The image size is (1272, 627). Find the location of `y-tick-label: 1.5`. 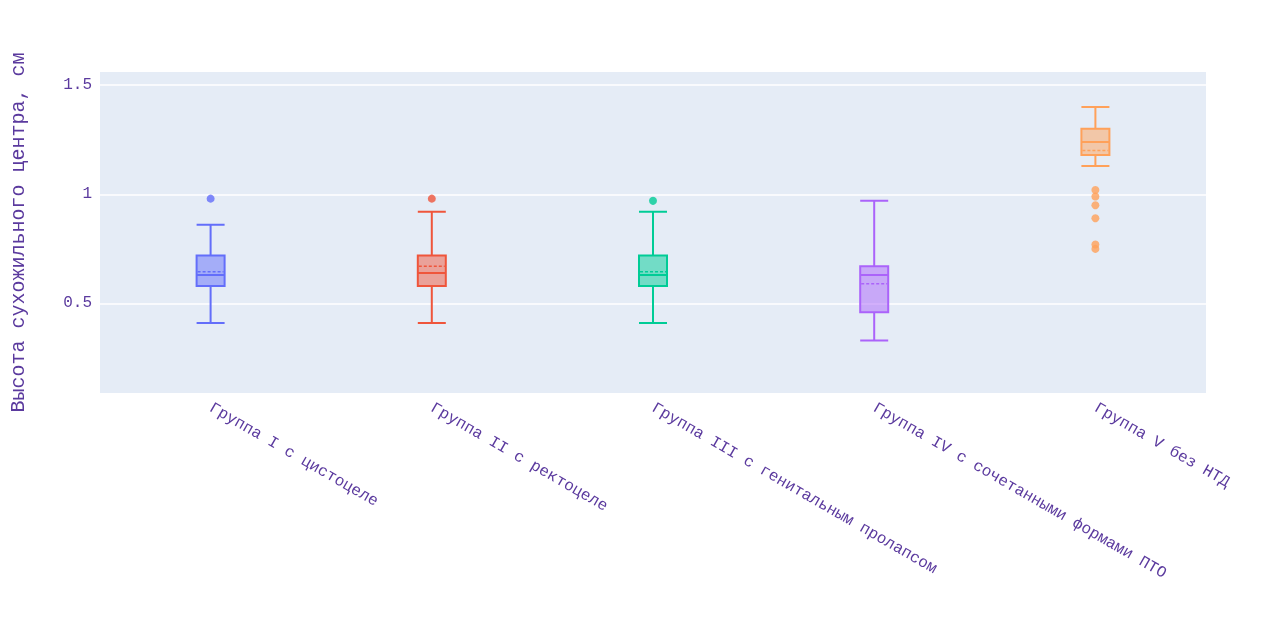

y-tick-label: 1.5 is located at coordinates (77, 85).